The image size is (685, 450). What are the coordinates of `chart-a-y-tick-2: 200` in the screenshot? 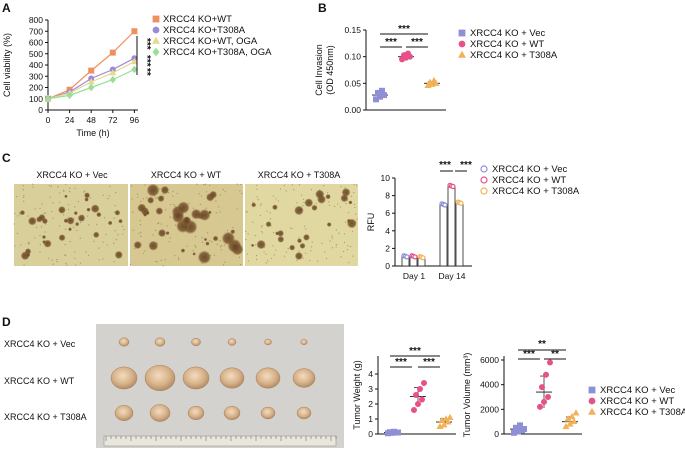 It's located at (36, 88).